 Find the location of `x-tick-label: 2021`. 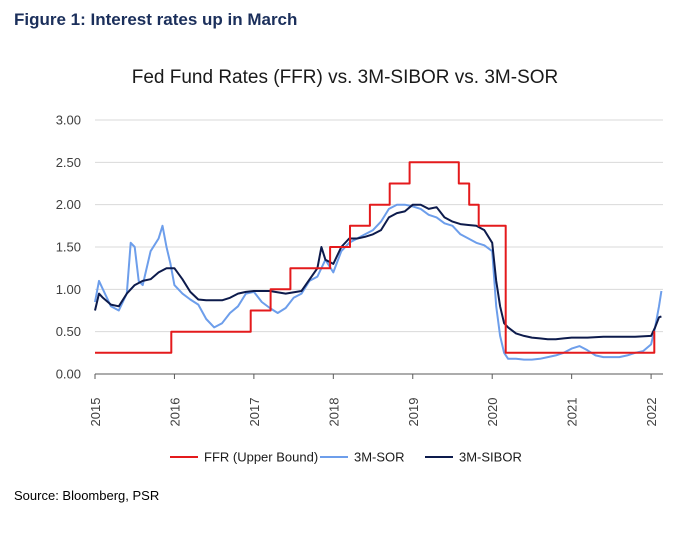

x-tick-label: 2021 is located at coordinates (572, 412).